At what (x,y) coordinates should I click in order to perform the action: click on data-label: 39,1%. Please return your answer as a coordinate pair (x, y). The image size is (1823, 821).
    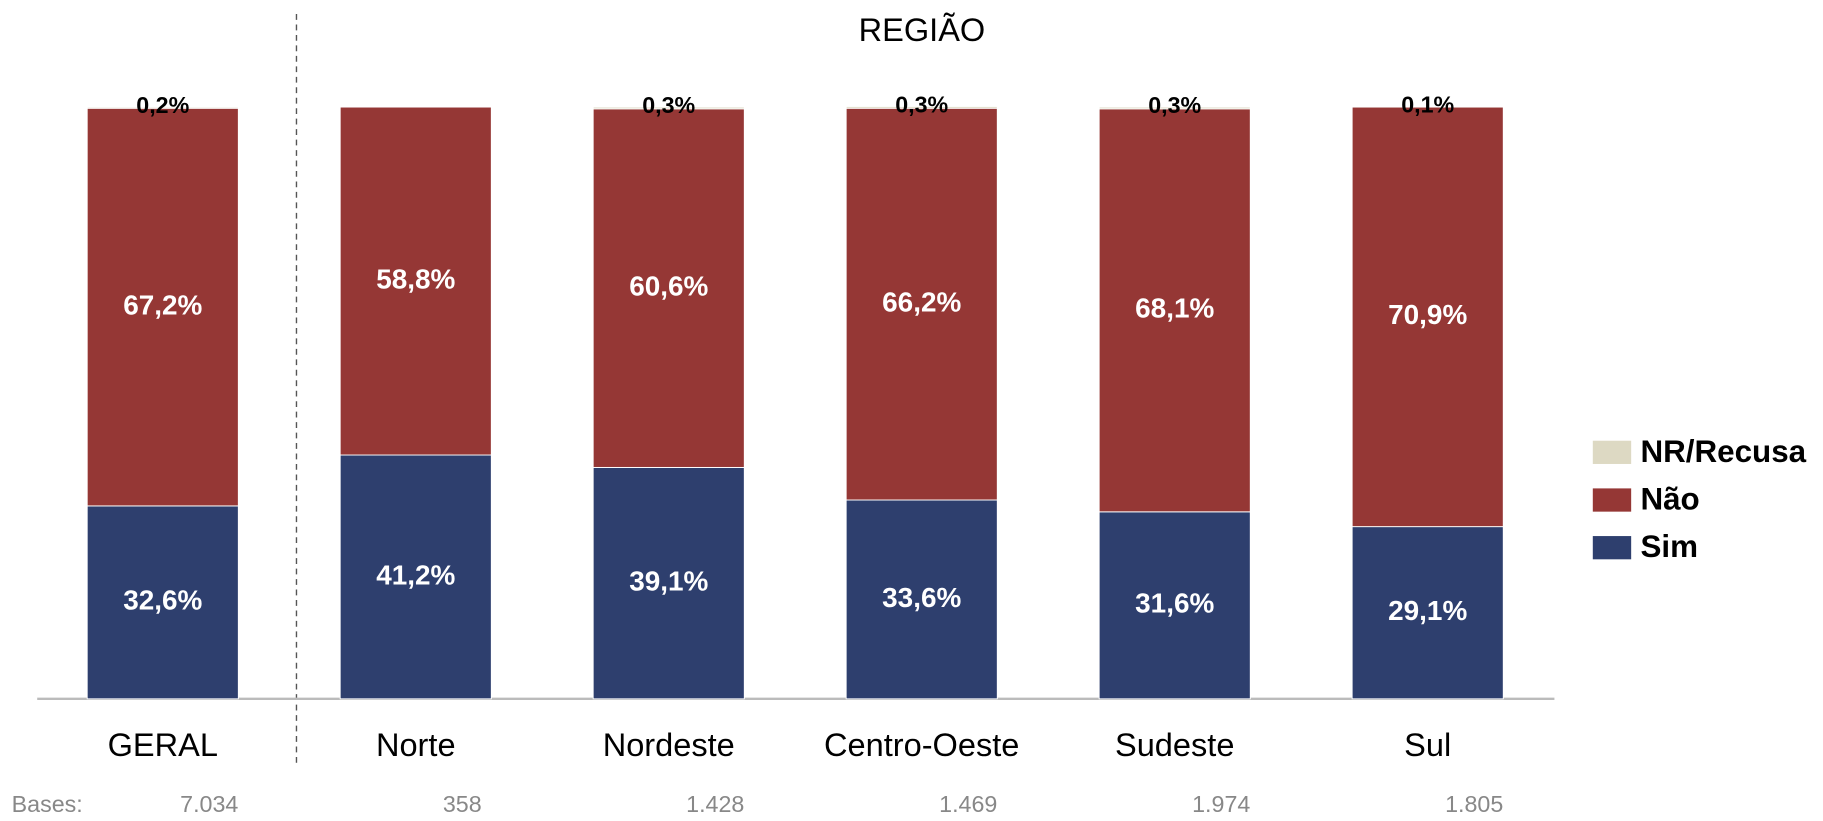
    Looking at the image, I should click on (668, 581).